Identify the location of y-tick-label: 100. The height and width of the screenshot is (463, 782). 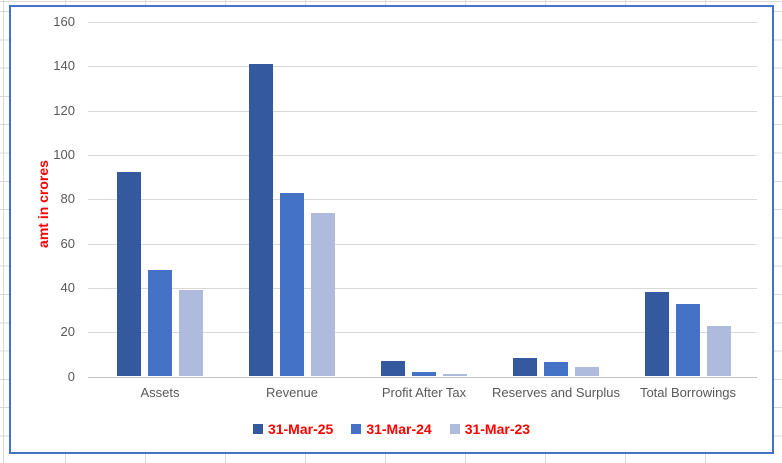
(64, 154).